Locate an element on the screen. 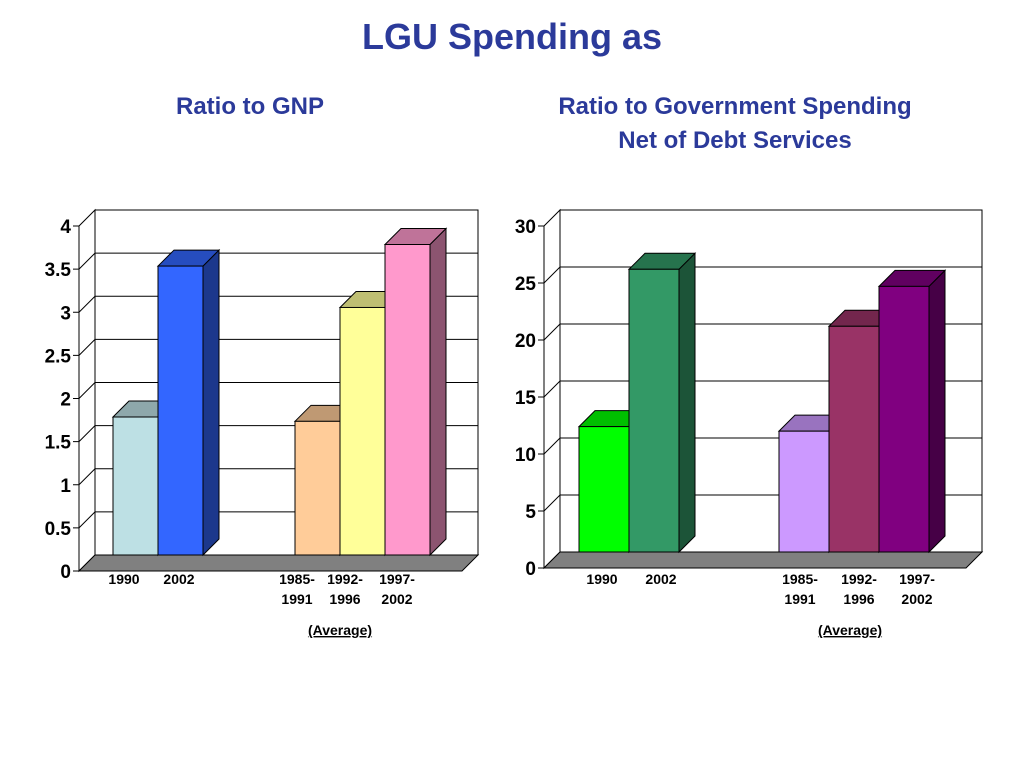 The image size is (1024, 768). y-tick-label: 1.5 is located at coordinates (58, 443).